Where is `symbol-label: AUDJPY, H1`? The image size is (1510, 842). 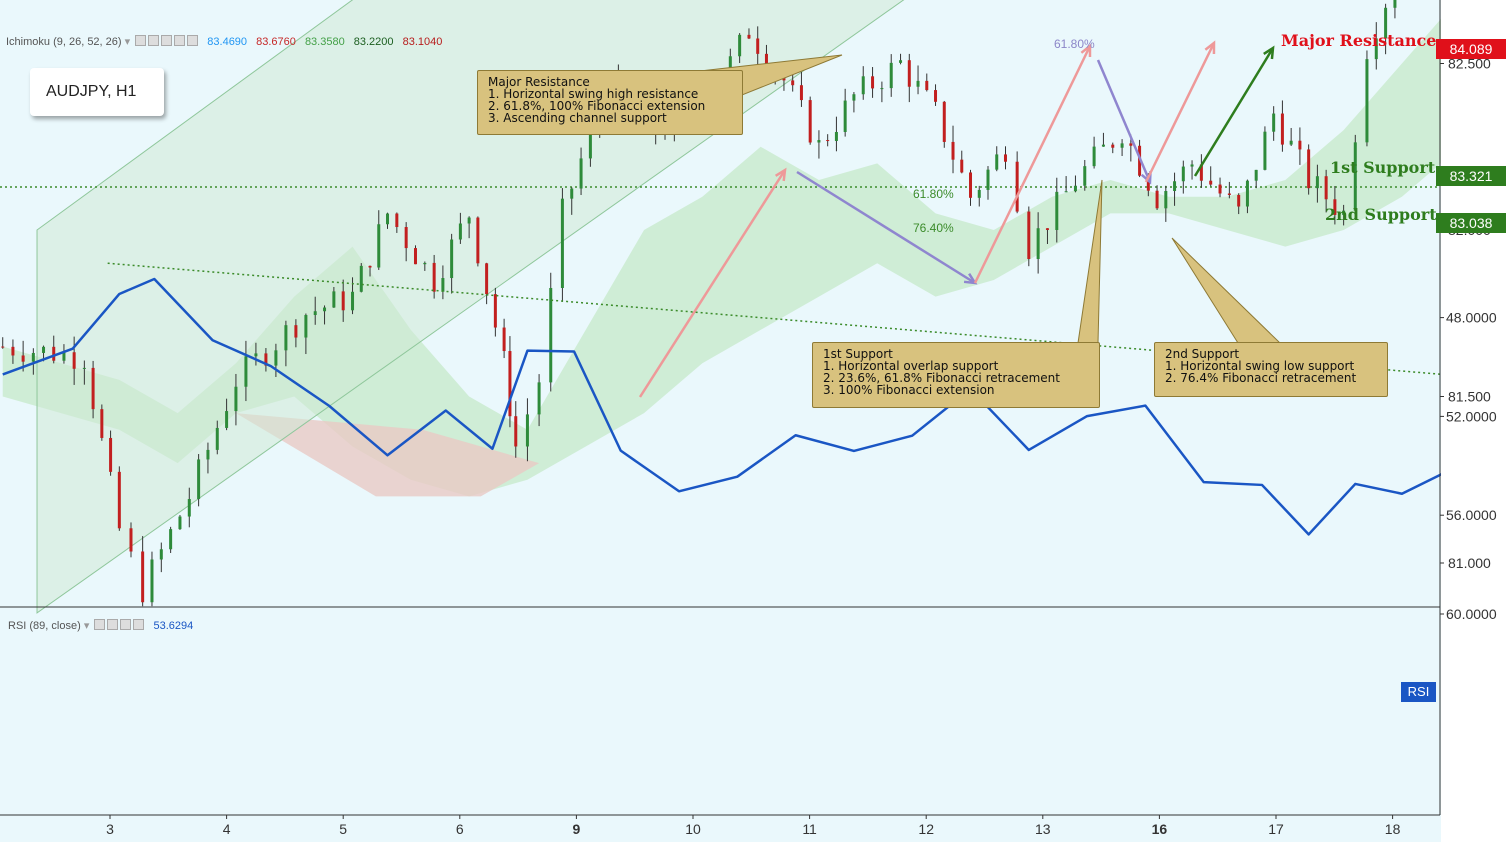
symbol-label: AUDJPY, H1 is located at coordinates (97, 92).